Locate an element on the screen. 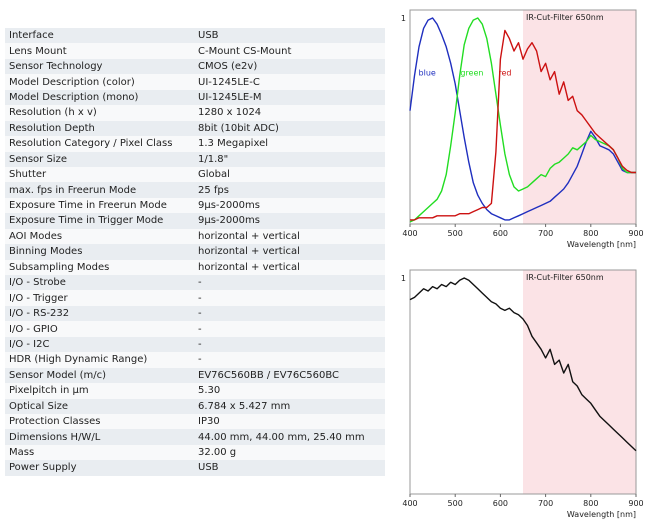 The width and height of the screenshot is (649, 519). spec-label: I/O - I2C is located at coordinates (99, 344).